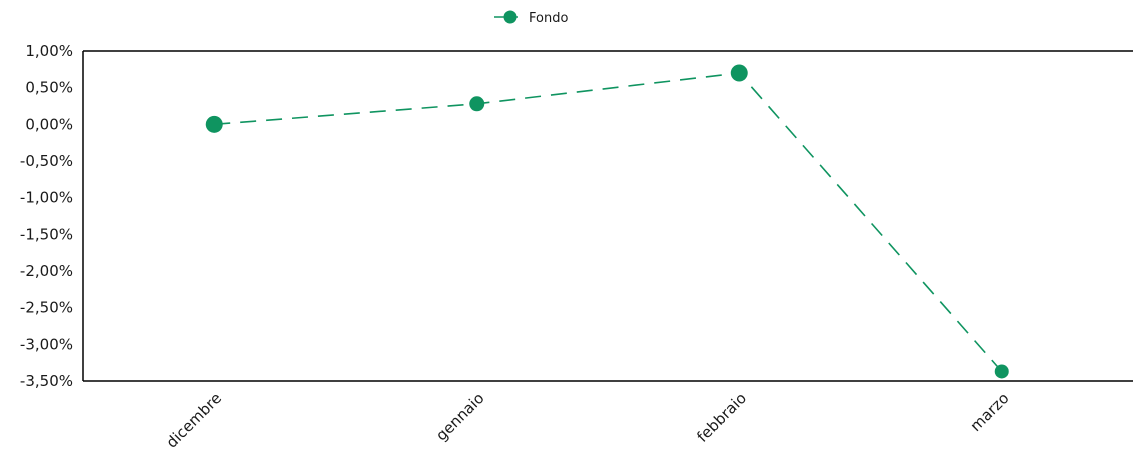  I want to click on y-tick-label: -2,50%, so click(46, 308).